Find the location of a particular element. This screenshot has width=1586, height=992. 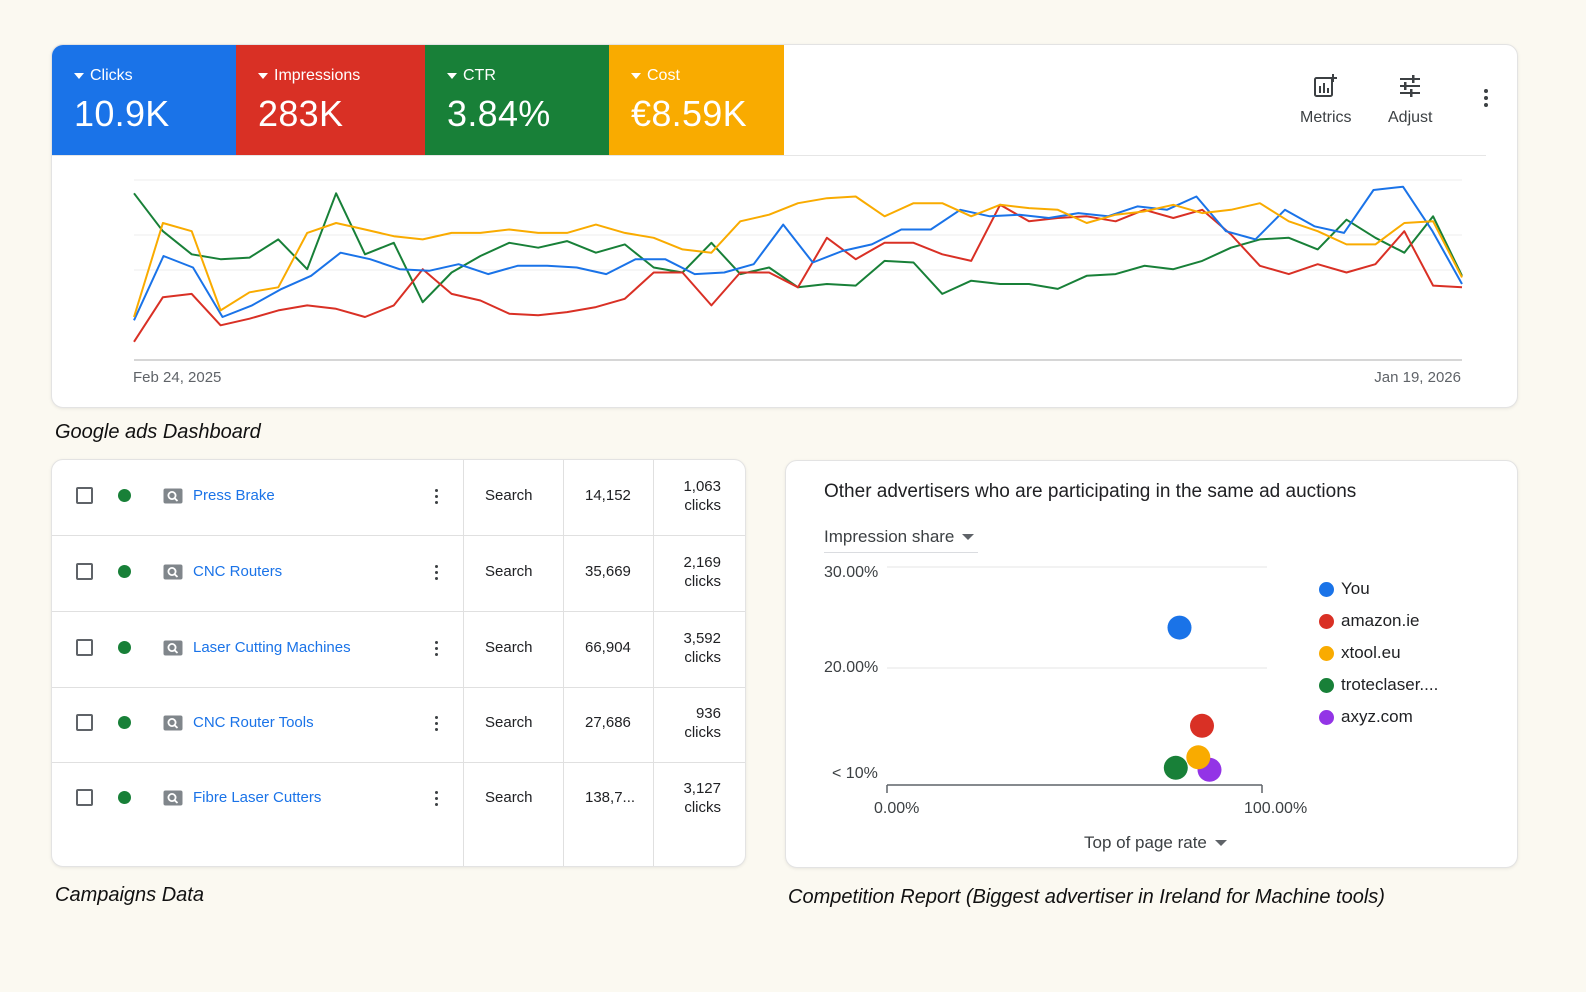

legend-item-axyz: axyz.com is located at coordinates (1378, 717).